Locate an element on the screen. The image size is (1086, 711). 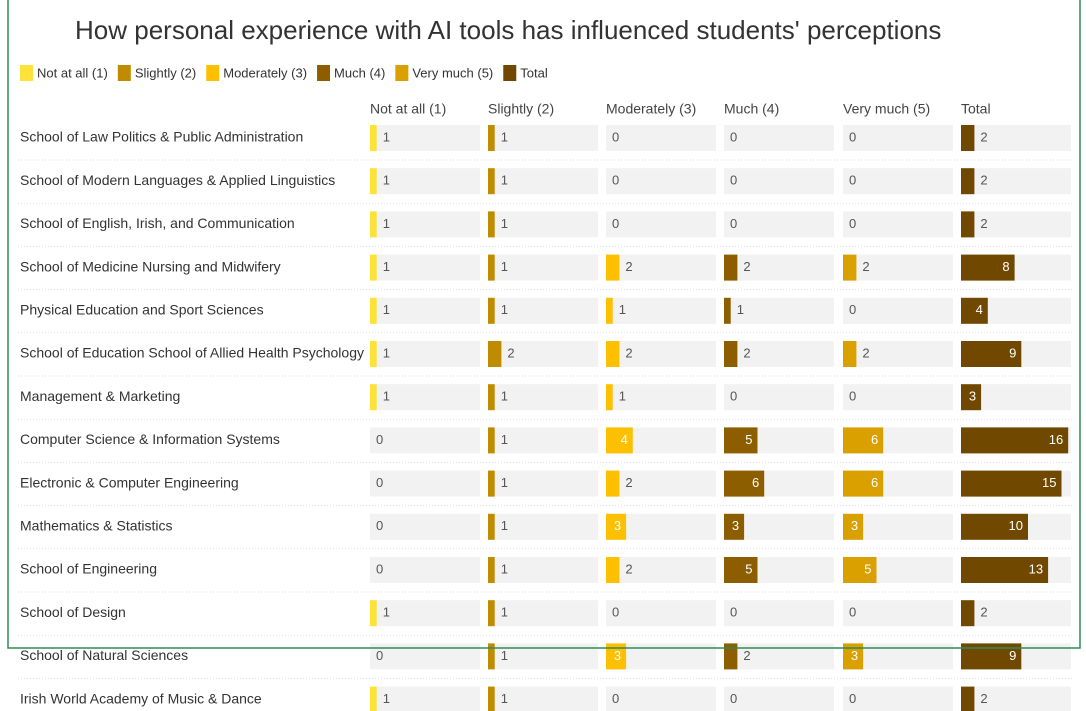
row-label: School of Design is located at coordinates (73, 612).